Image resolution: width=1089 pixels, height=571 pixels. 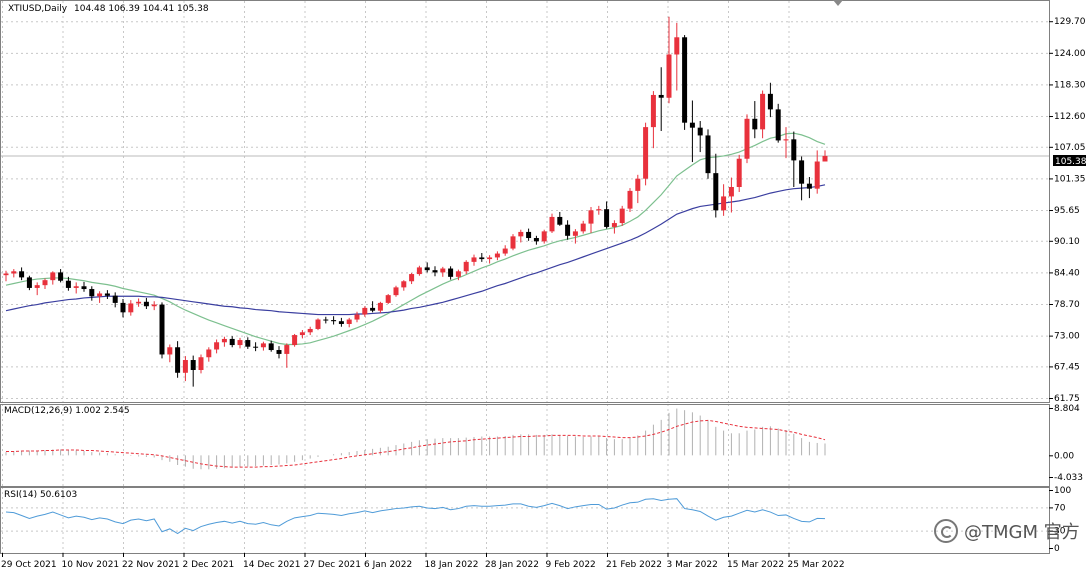 What do you see at coordinates (1067, 273) in the screenshot?
I see `price-tick-label: 84.40` at bounding box center [1067, 273].